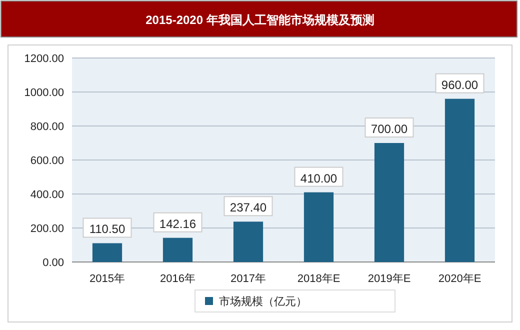 Image resolution: width=520 pixels, height=330 pixels. Describe the element at coordinates (53, 263) in the screenshot. I see `y-tick-label: 0.00` at that location.